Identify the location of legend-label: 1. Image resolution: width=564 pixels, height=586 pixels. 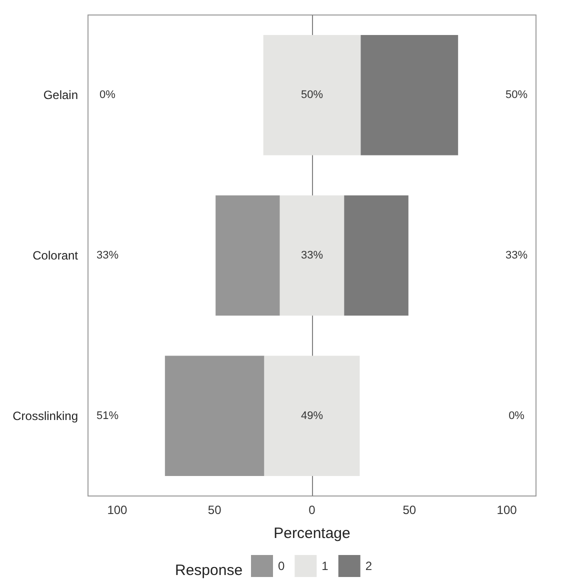
(325, 566).